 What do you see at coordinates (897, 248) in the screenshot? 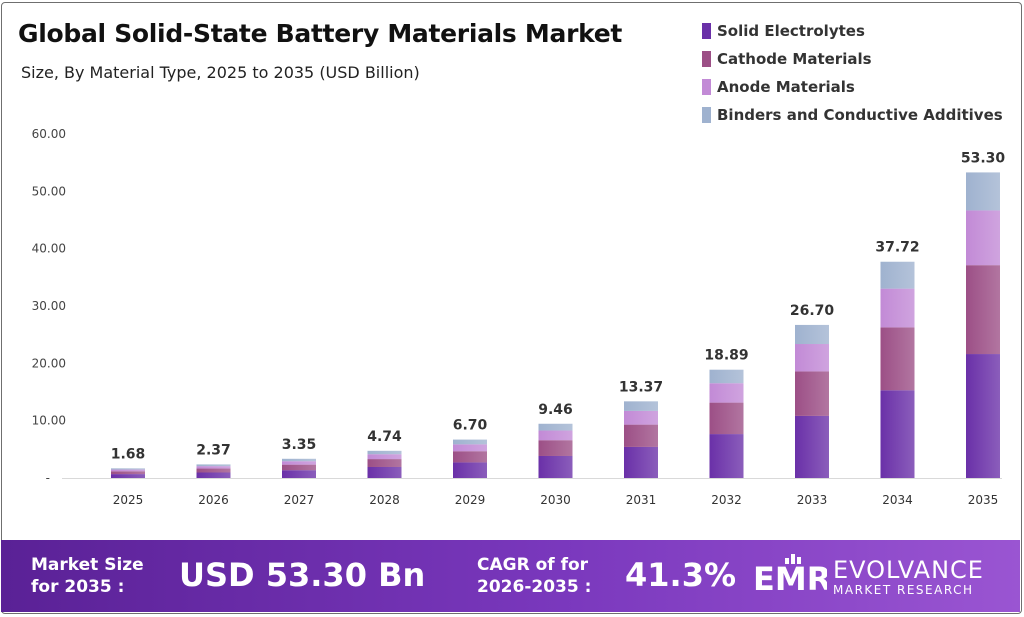
I see `bar-total-label: 37.72` at bounding box center [897, 248].